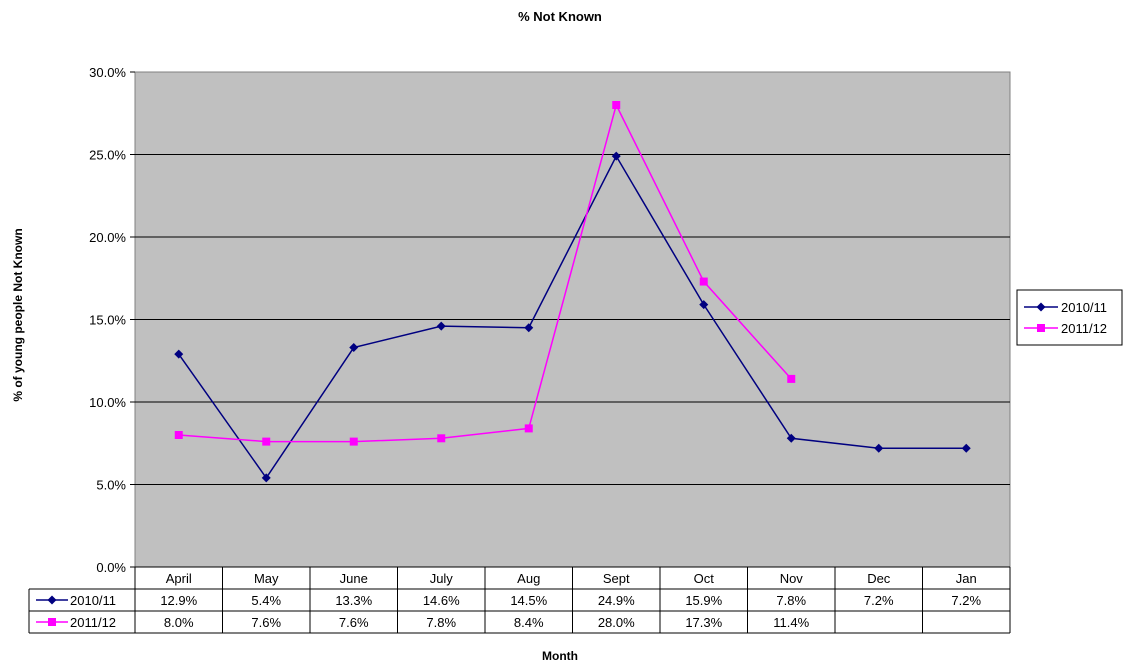 The width and height of the screenshot is (1128, 666). I want to click on table-series-name: 2011/12, so click(93, 622).